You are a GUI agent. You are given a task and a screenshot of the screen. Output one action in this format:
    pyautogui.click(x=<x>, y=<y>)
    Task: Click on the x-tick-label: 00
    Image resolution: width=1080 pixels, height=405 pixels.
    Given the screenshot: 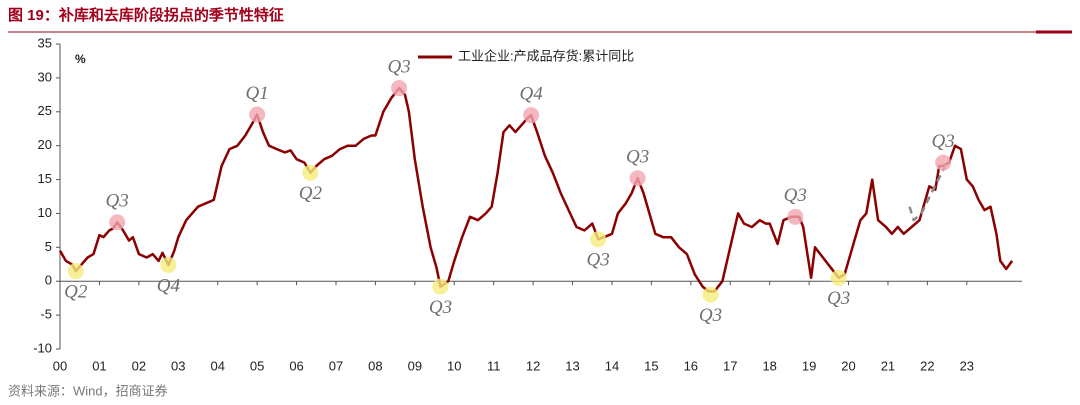 What is the action you would take?
    pyautogui.click(x=60, y=365)
    